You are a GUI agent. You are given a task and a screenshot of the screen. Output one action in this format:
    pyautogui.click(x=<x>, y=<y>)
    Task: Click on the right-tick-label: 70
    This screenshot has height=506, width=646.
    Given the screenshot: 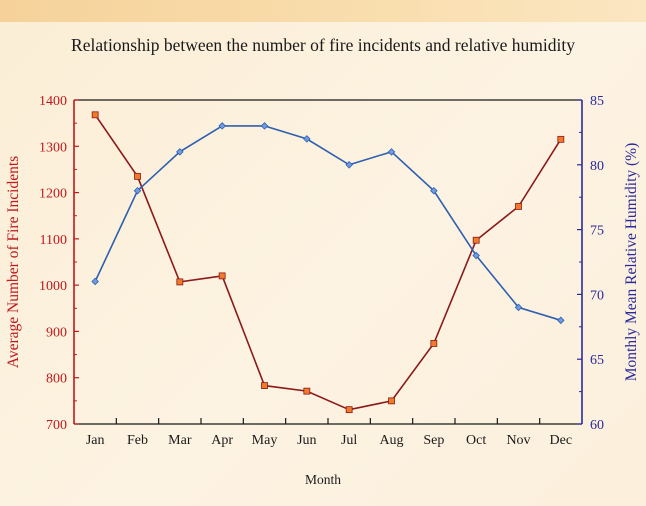 What is the action you would take?
    pyautogui.click(x=597, y=295)
    